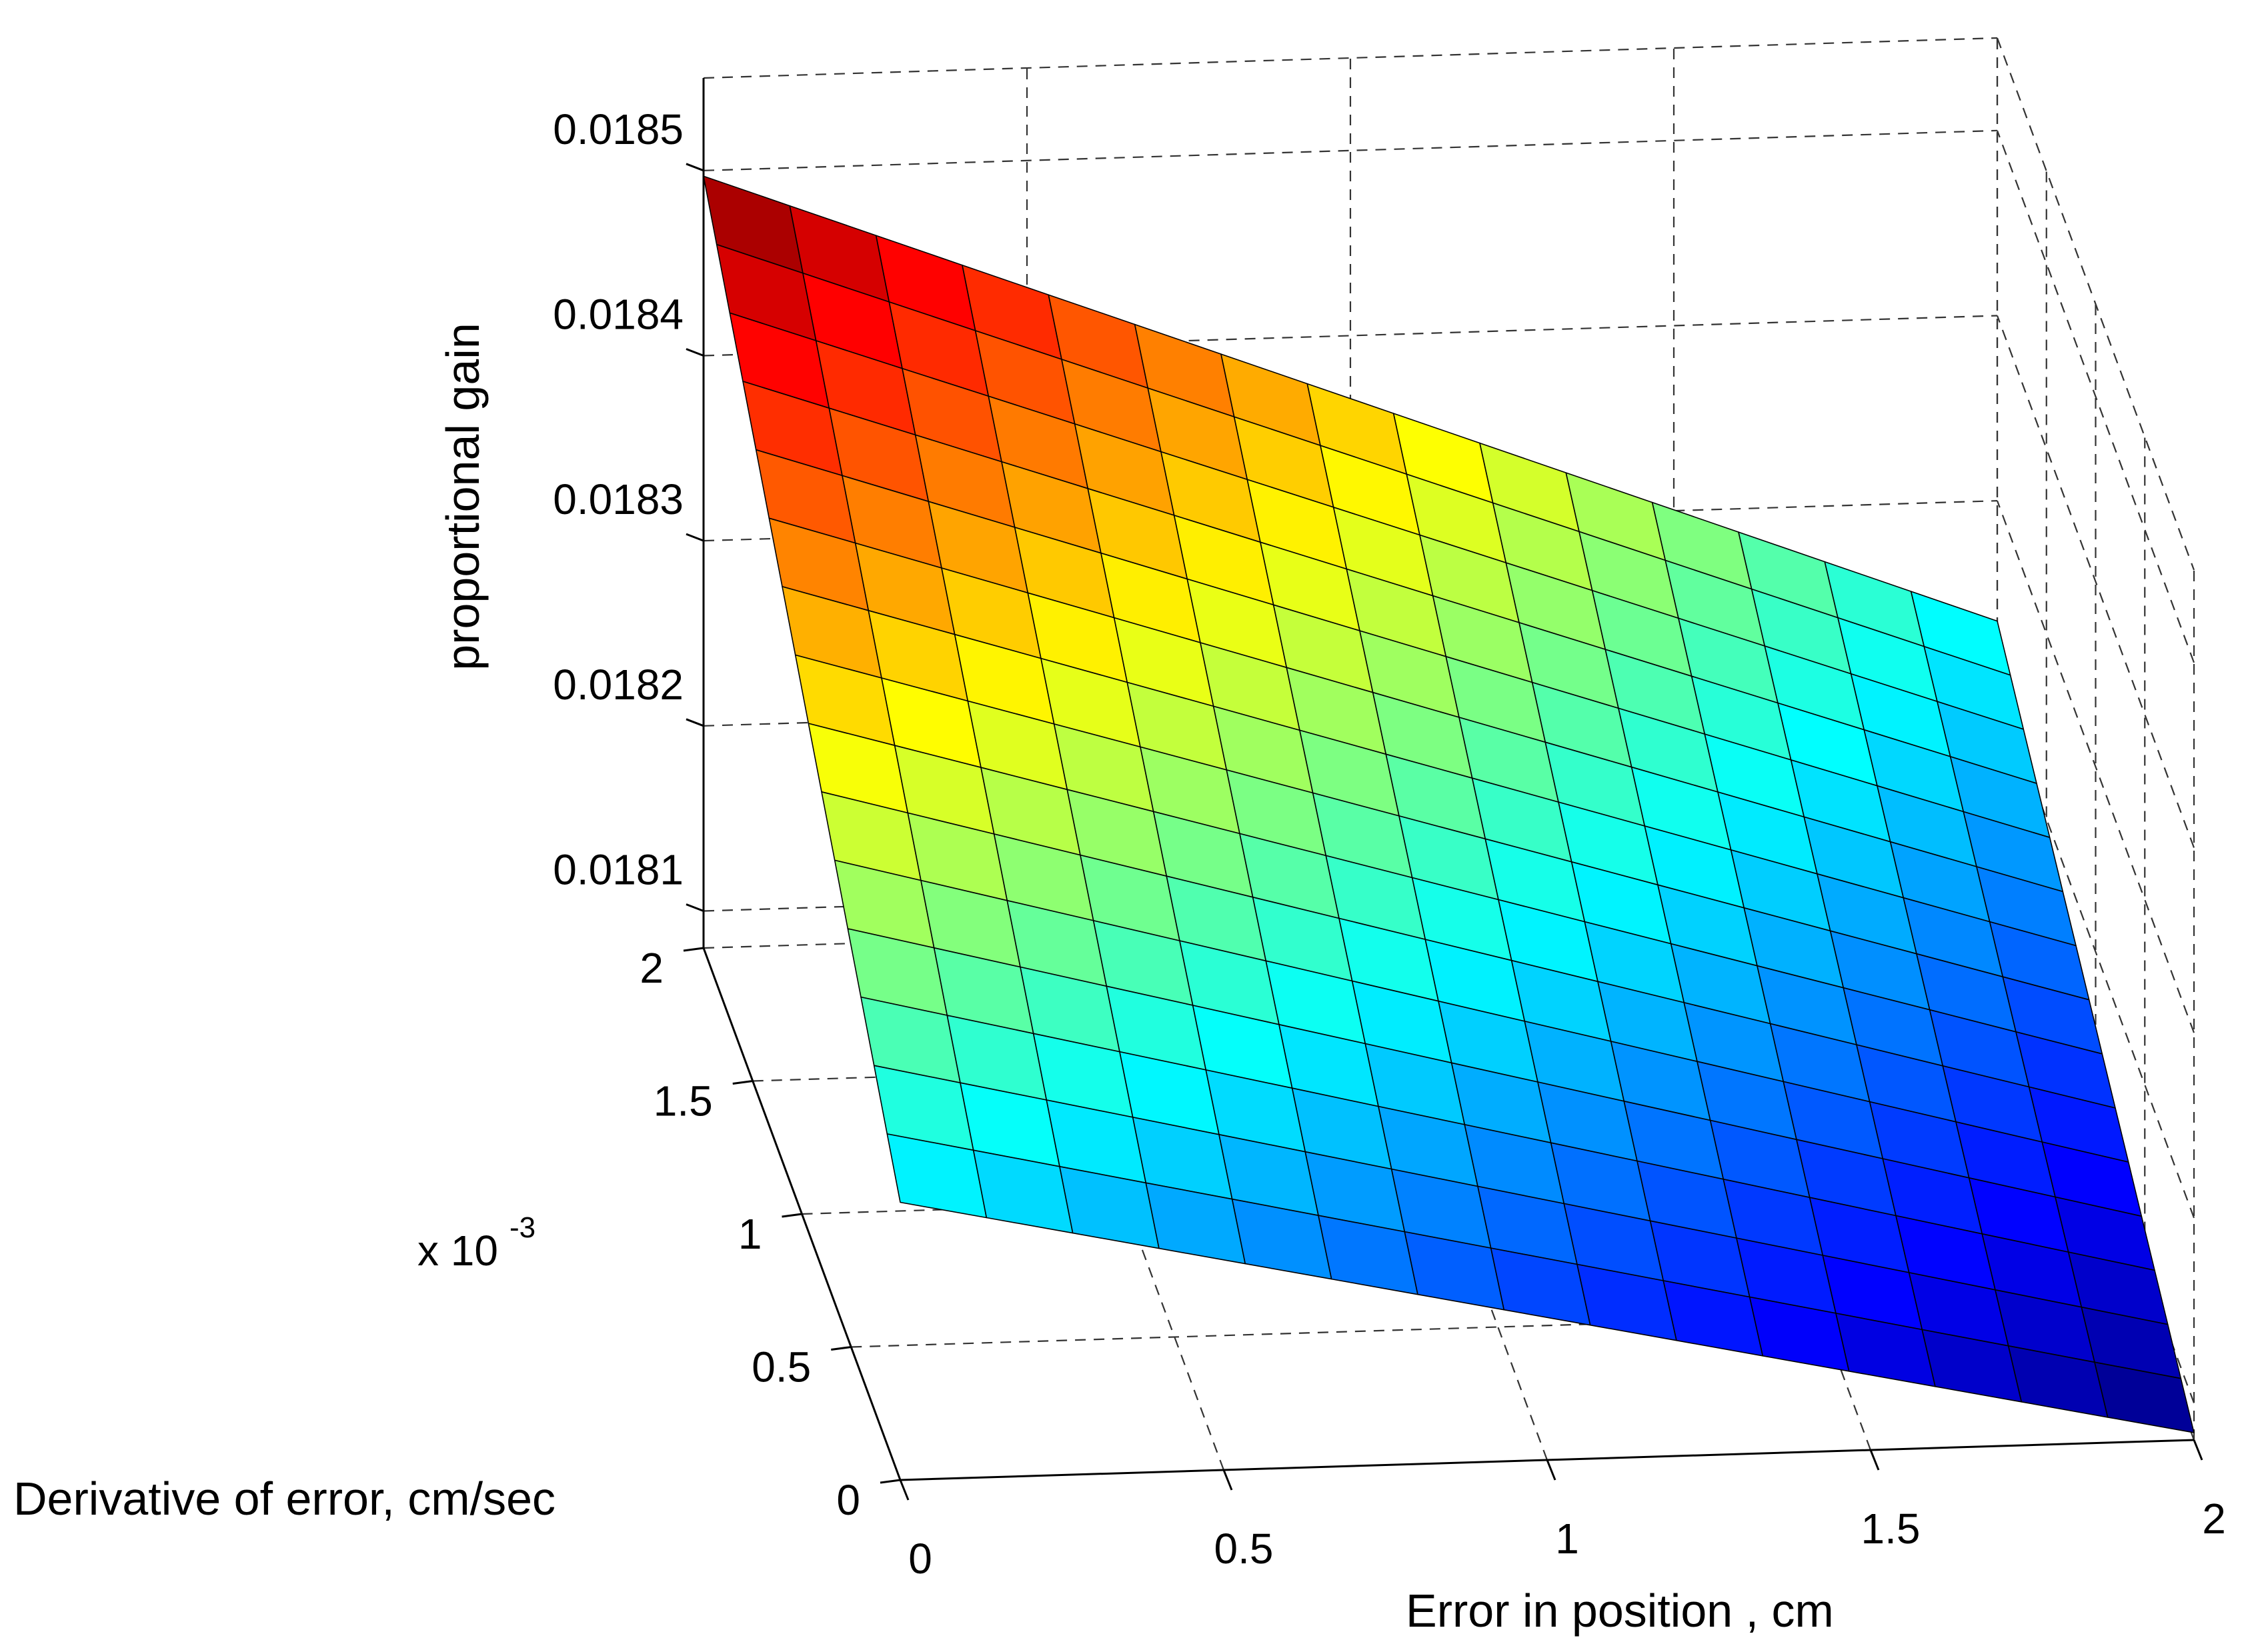 This screenshot has width=2248, height=1652. I want to click on y-tick-label: 1, so click(750, 1234).